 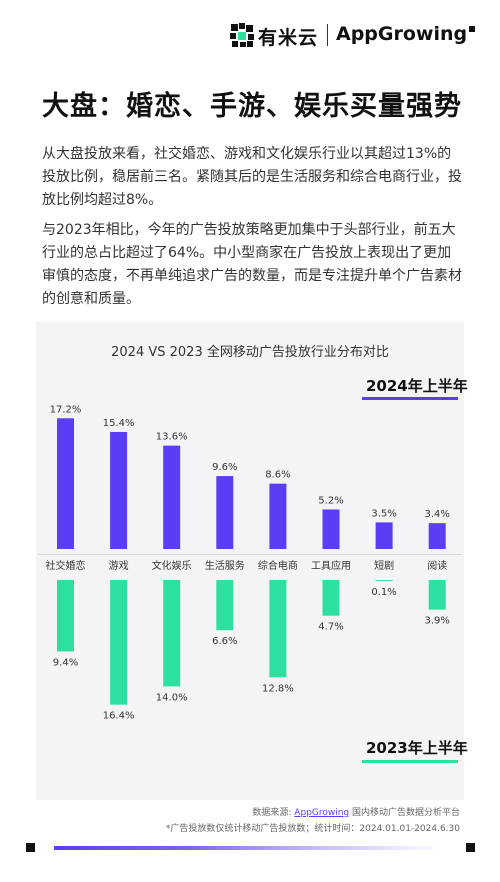 I want to click on value-label-2023-0: 9.4%, so click(x=65, y=662).